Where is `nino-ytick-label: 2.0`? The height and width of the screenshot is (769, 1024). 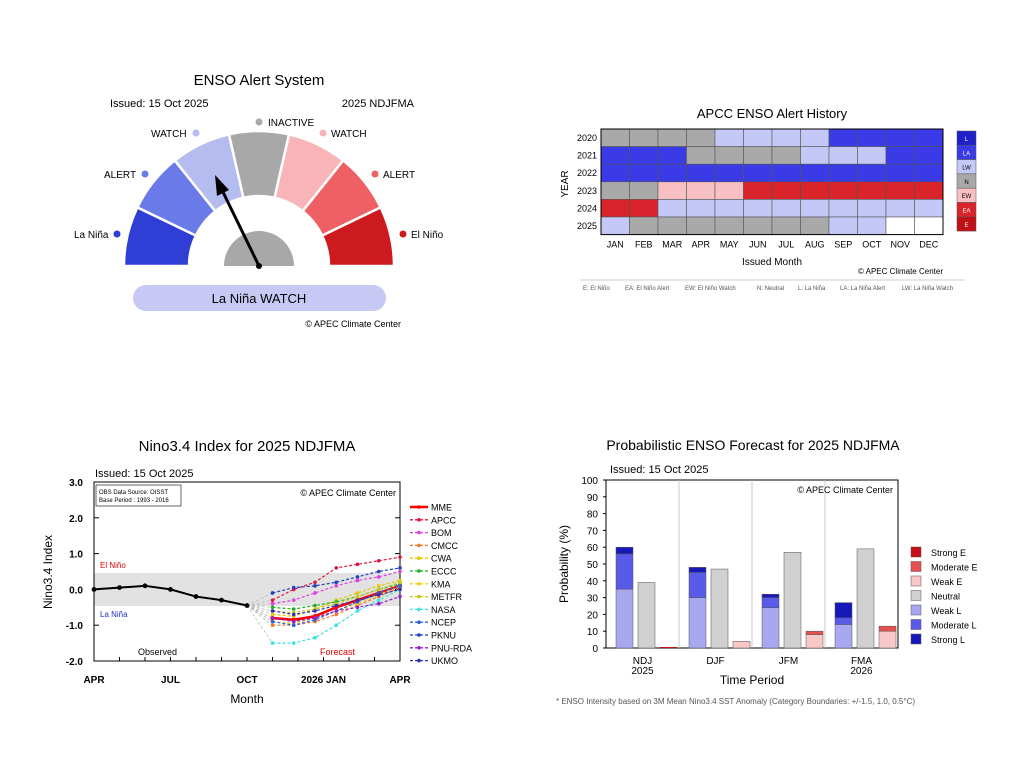 nino-ytick-label: 2.0 is located at coordinates (76, 519).